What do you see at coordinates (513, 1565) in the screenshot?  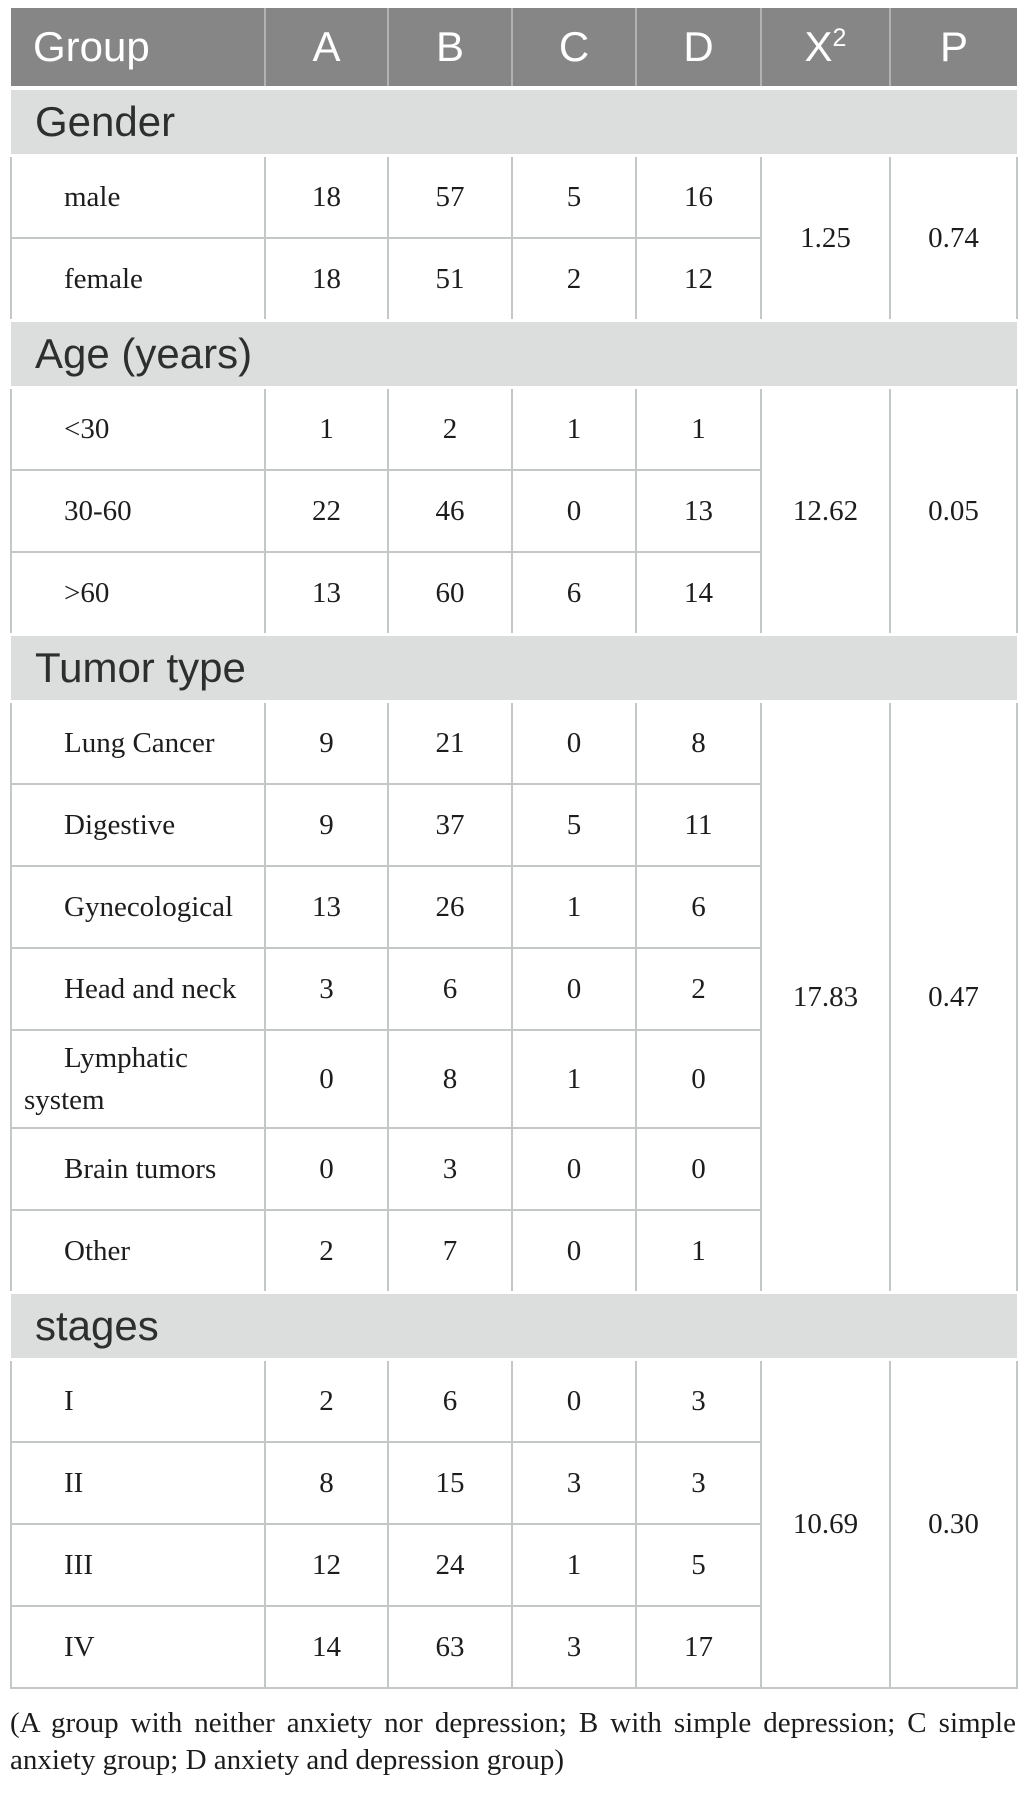 I see `table-row: III 12 24 1 5` at bounding box center [513, 1565].